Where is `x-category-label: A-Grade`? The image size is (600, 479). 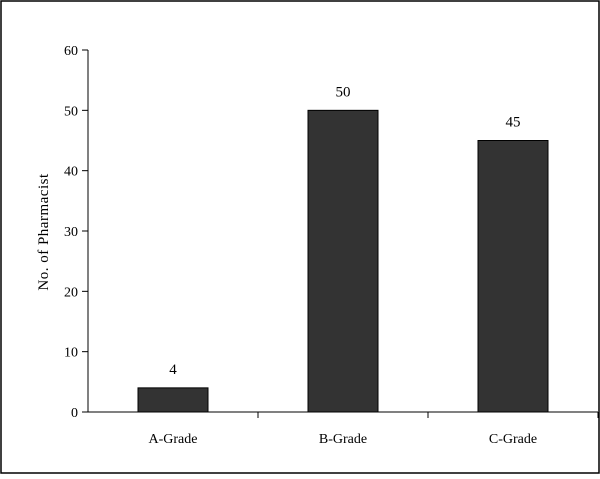
x-category-label: A-Grade is located at coordinates (173, 439).